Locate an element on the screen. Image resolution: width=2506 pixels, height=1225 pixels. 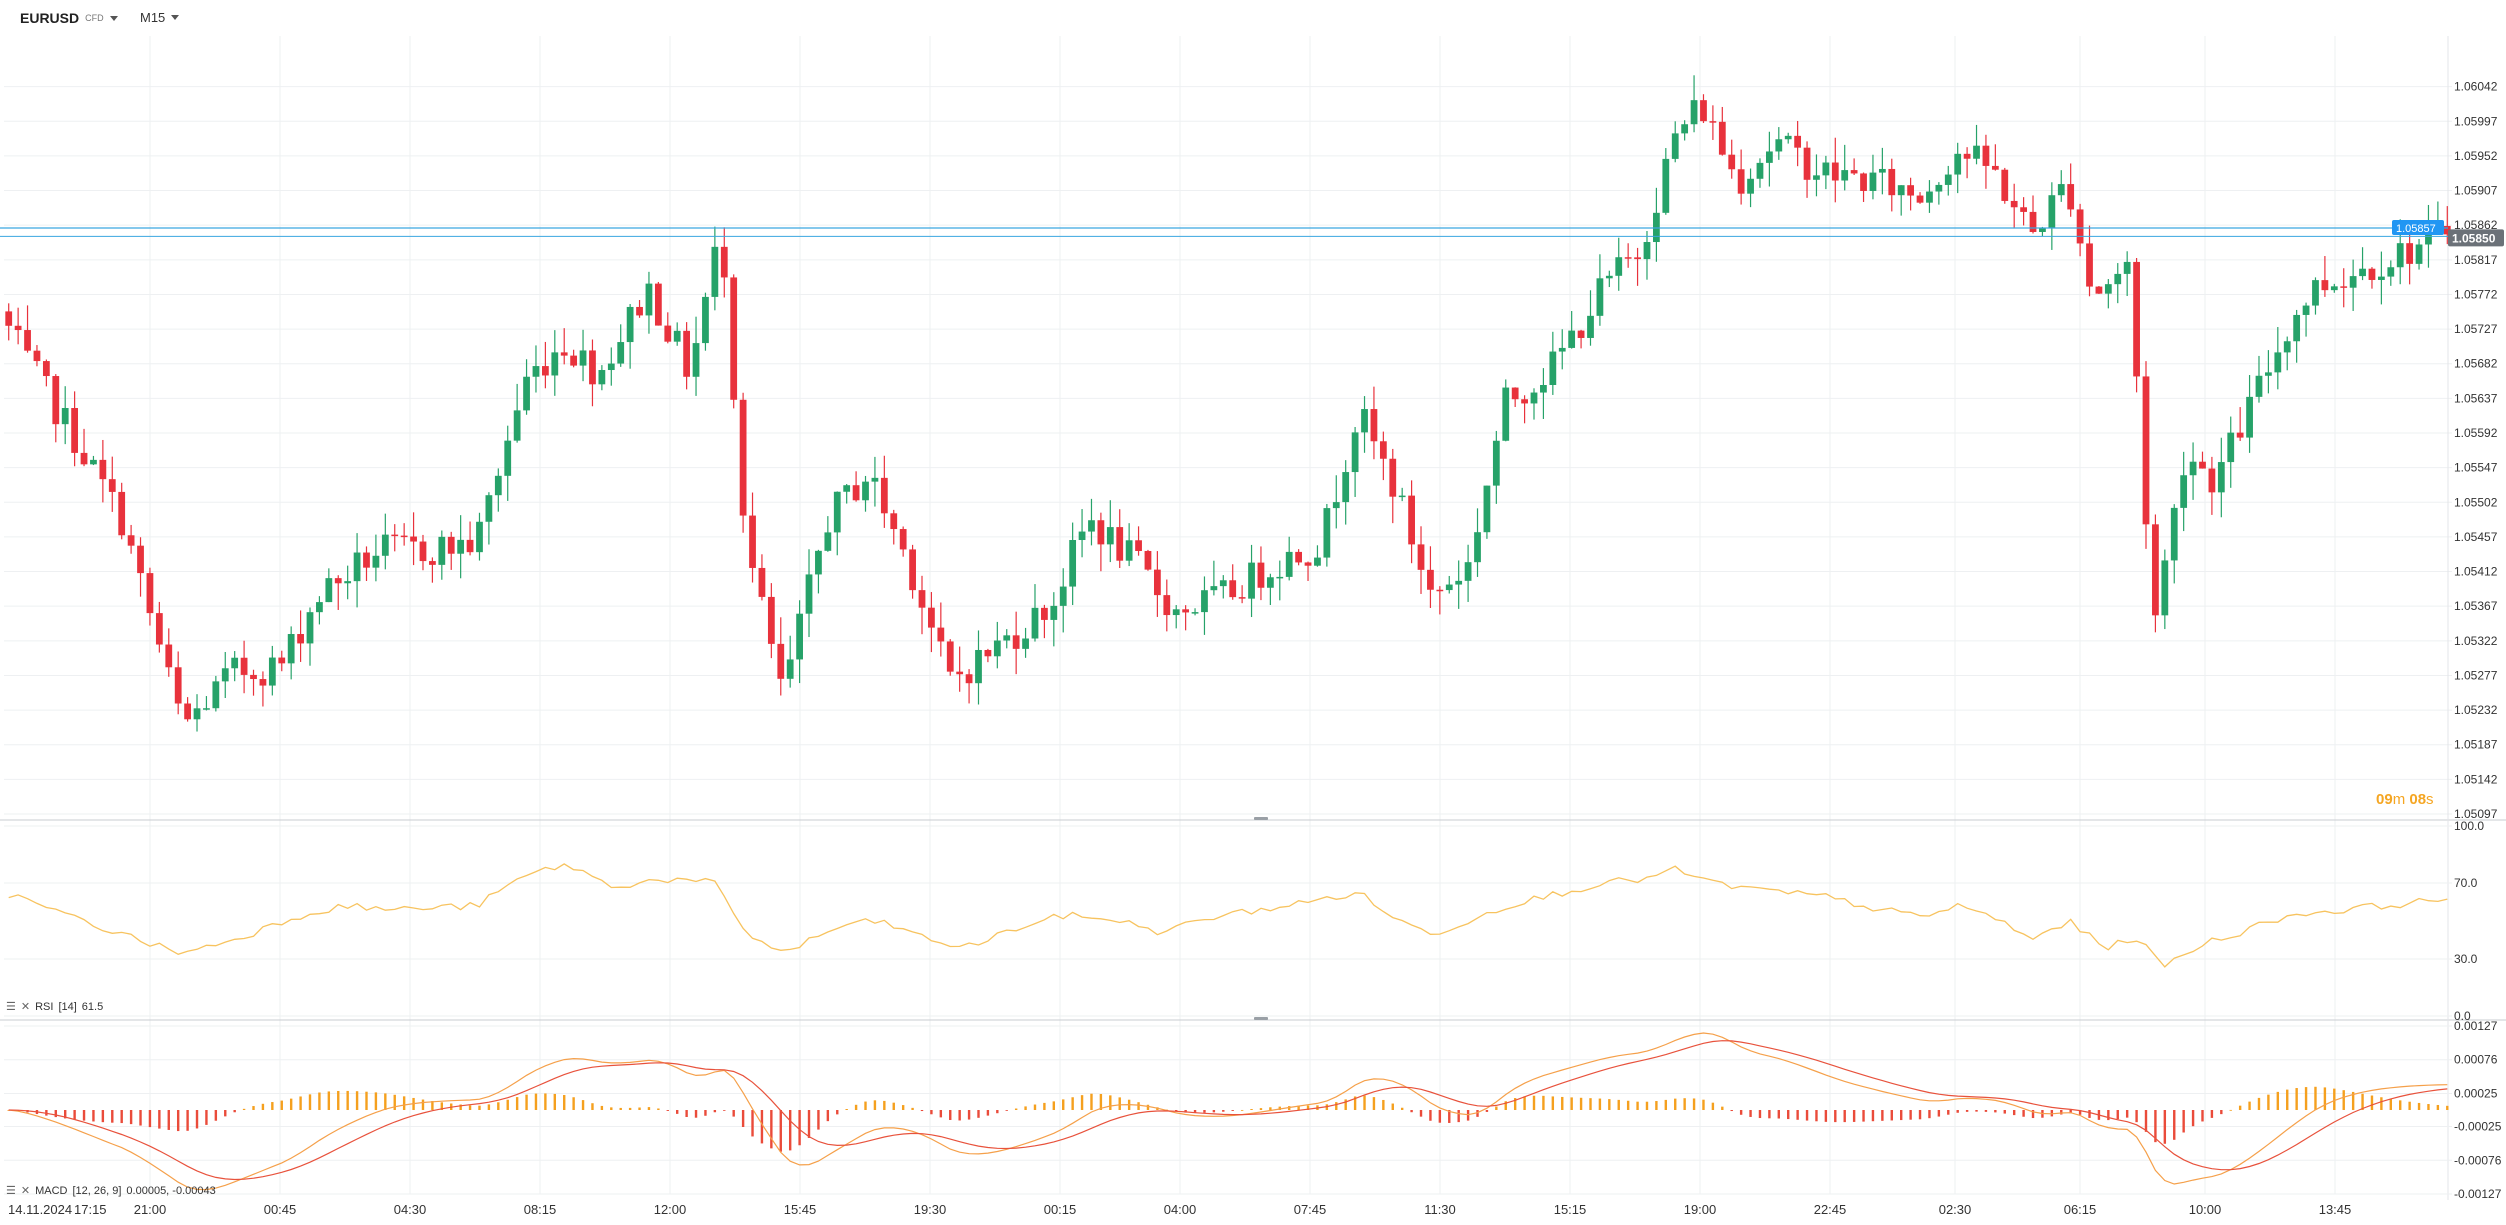
macd-pane is located at coordinates (1228, 1110).